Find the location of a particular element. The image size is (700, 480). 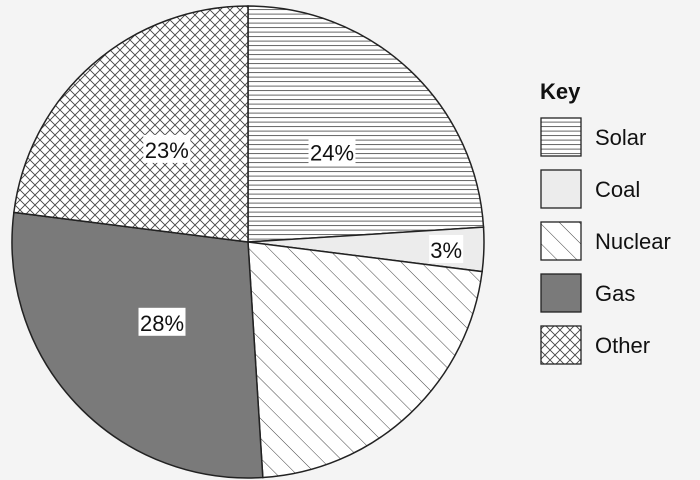

legend-item-coal: Coal is located at coordinates (590, 189).